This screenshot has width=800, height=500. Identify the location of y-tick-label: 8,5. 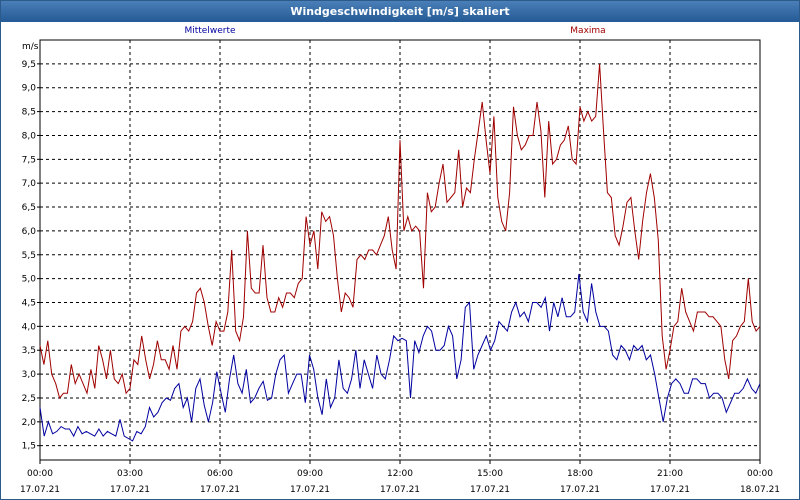
(29, 113).